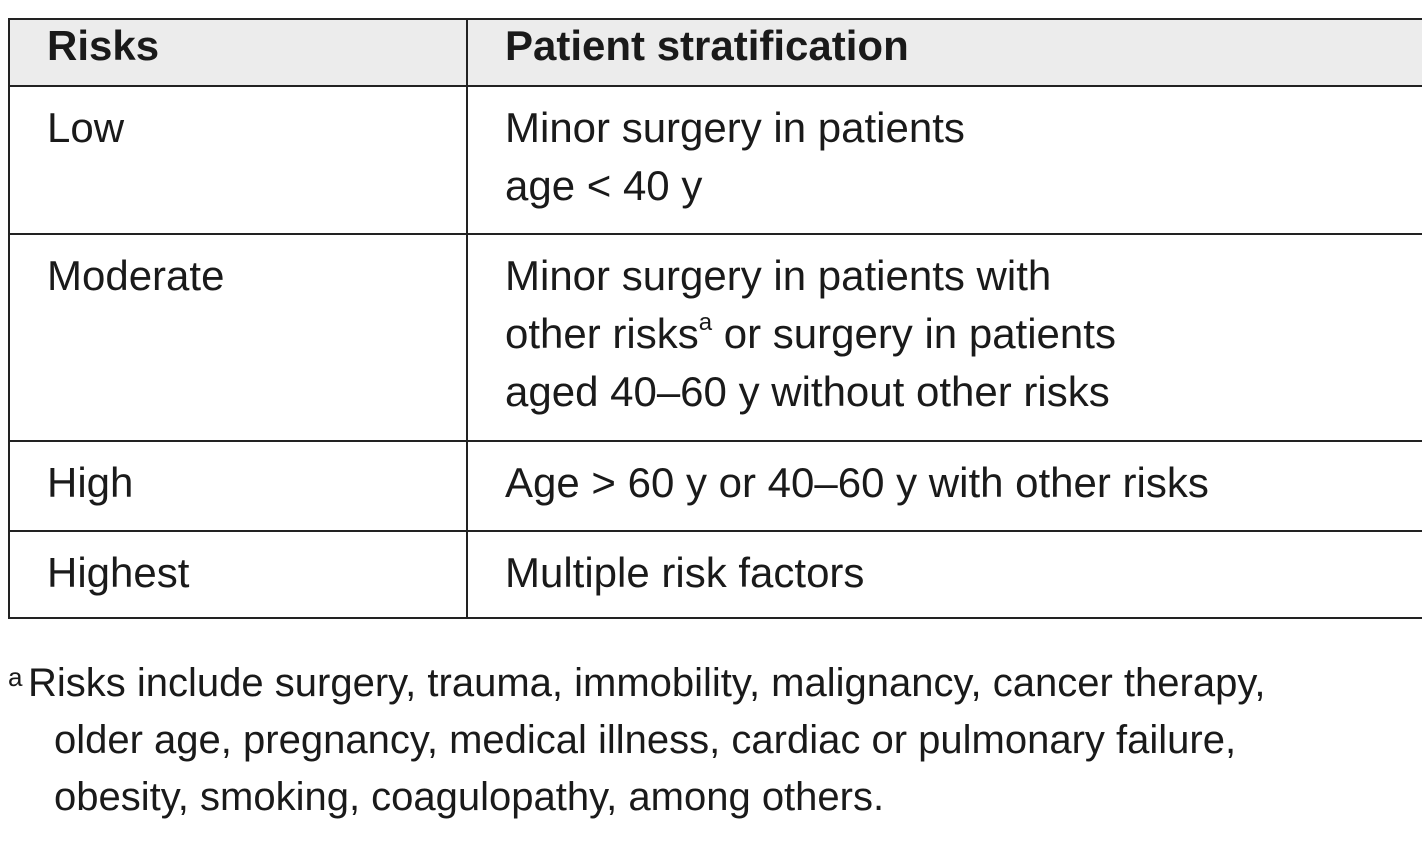  I want to click on stratification-cell: Multiple risk factors, so click(944, 574).